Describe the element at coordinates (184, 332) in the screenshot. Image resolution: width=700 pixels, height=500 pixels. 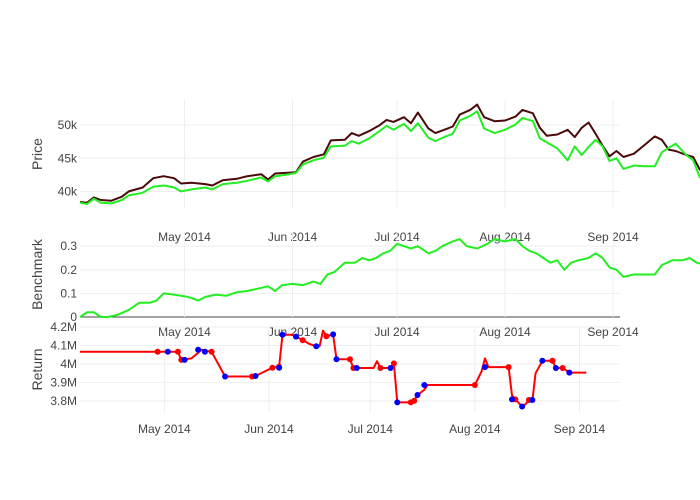
I see `benchmark-x-tick-label: May 2014` at that location.